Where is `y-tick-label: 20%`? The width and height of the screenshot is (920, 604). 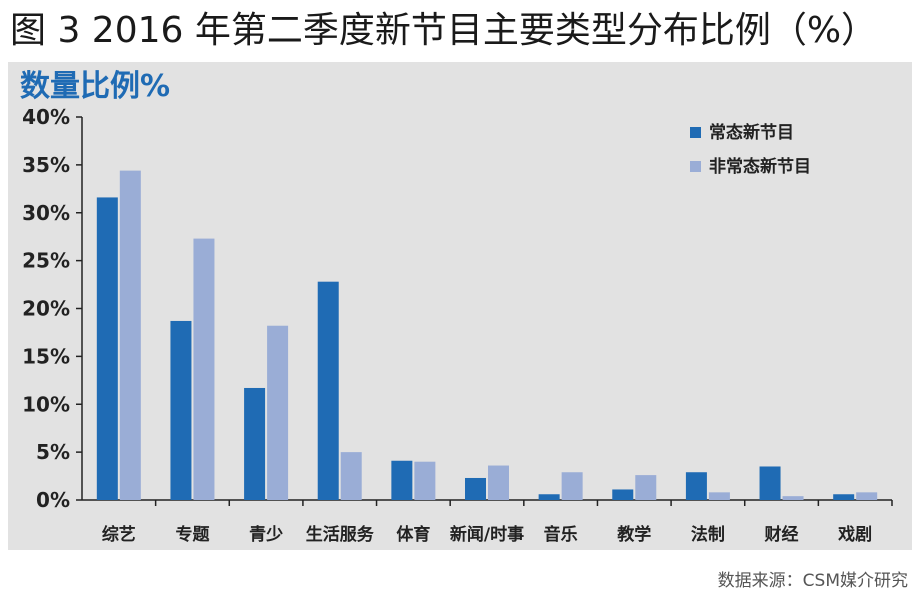
y-tick-label: 20% is located at coordinates (46, 309).